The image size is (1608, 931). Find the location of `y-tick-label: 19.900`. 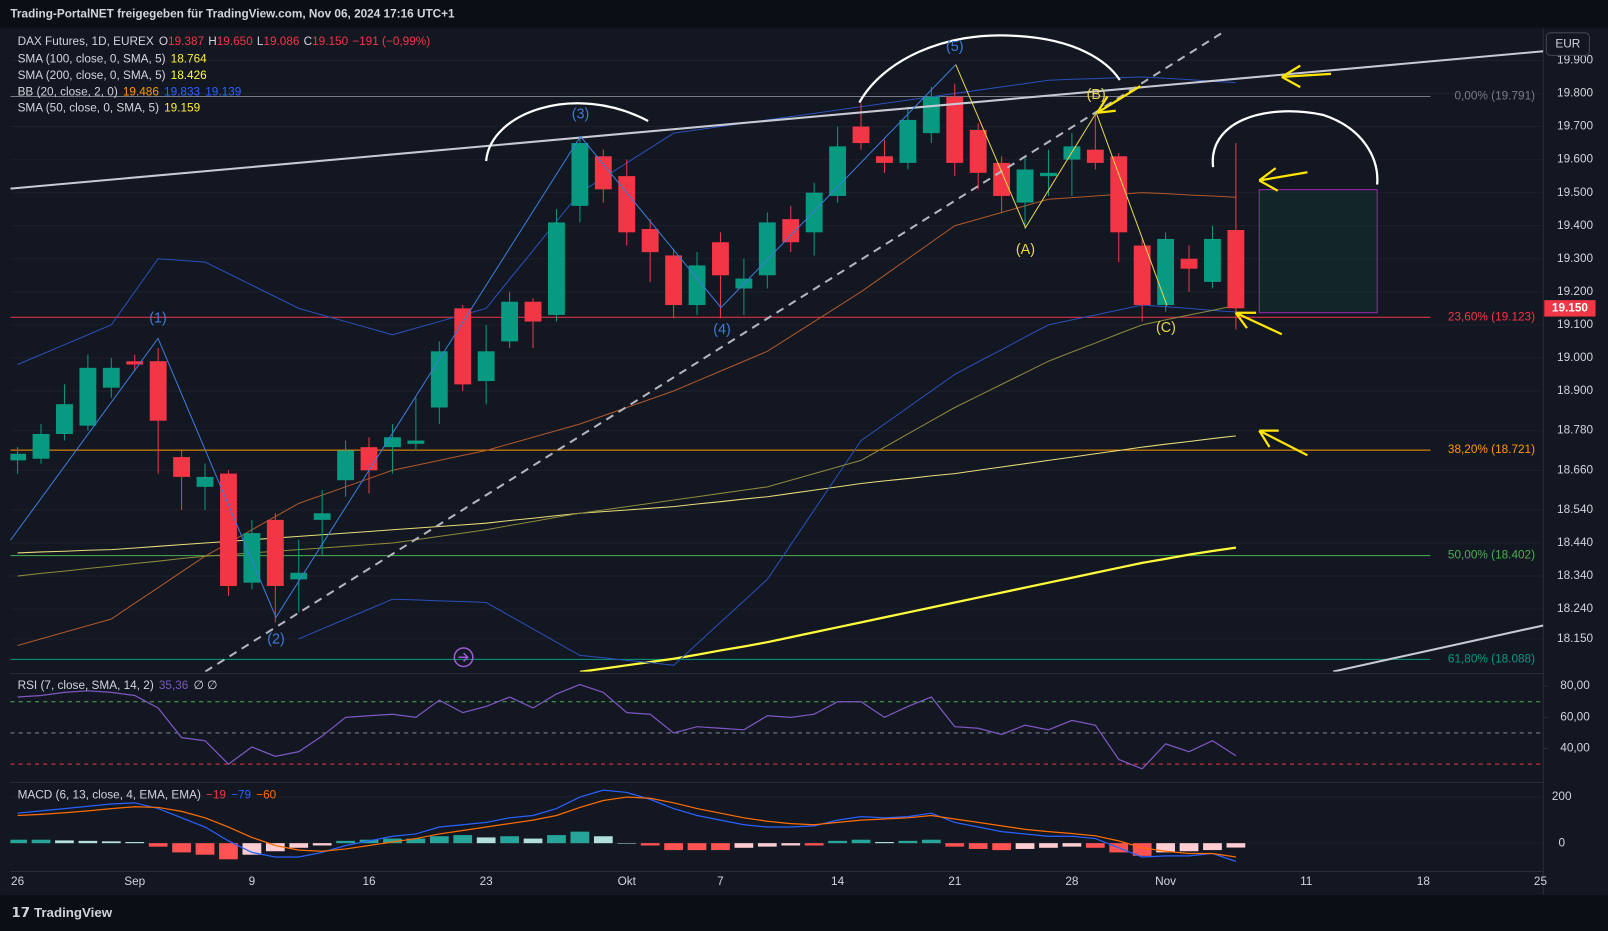

y-tick-label: 19.900 is located at coordinates (1575, 60).